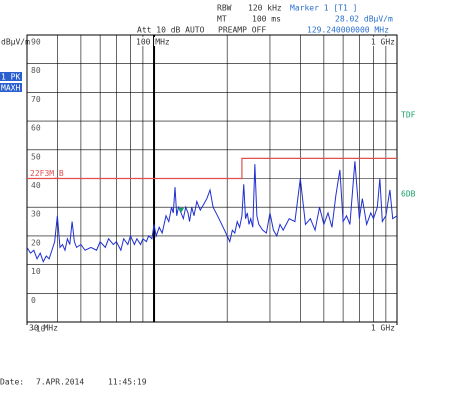  What do you see at coordinates (127, 382) in the screenshot?
I see `time: 11:45:19` at bounding box center [127, 382].